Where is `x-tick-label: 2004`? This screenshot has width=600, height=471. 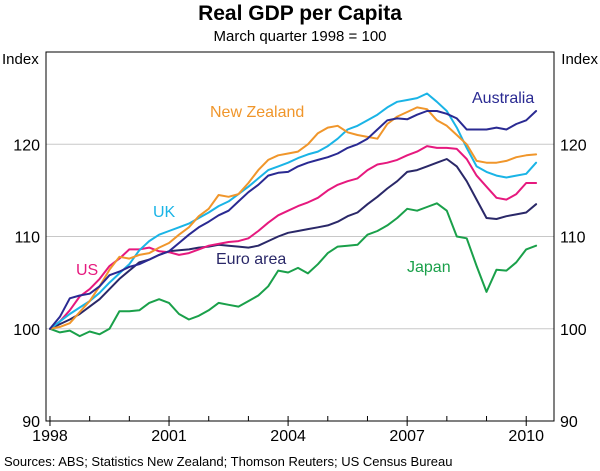
x-tick-label: 2004 is located at coordinates (288, 436).